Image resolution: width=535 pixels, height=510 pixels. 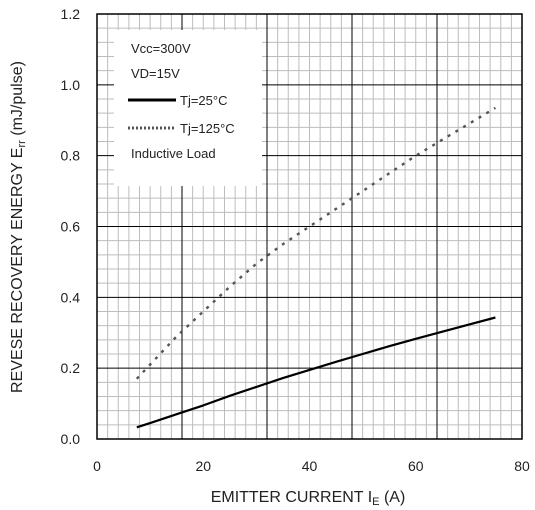 What do you see at coordinates (71, 297) in the screenshot?
I see `y-tick-label: 0.4` at bounding box center [71, 297].